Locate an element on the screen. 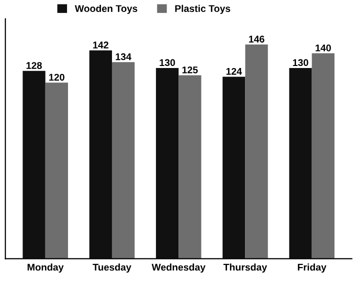 This screenshot has height=289, width=359. legend-label: Plastic Toys is located at coordinates (202, 9).